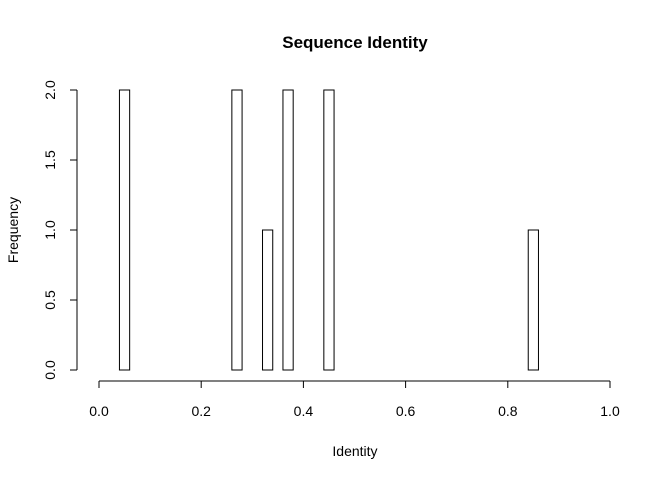  Describe the element at coordinates (50, 230) in the screenshot. I see `y-tick-label: 1.0` at that location.